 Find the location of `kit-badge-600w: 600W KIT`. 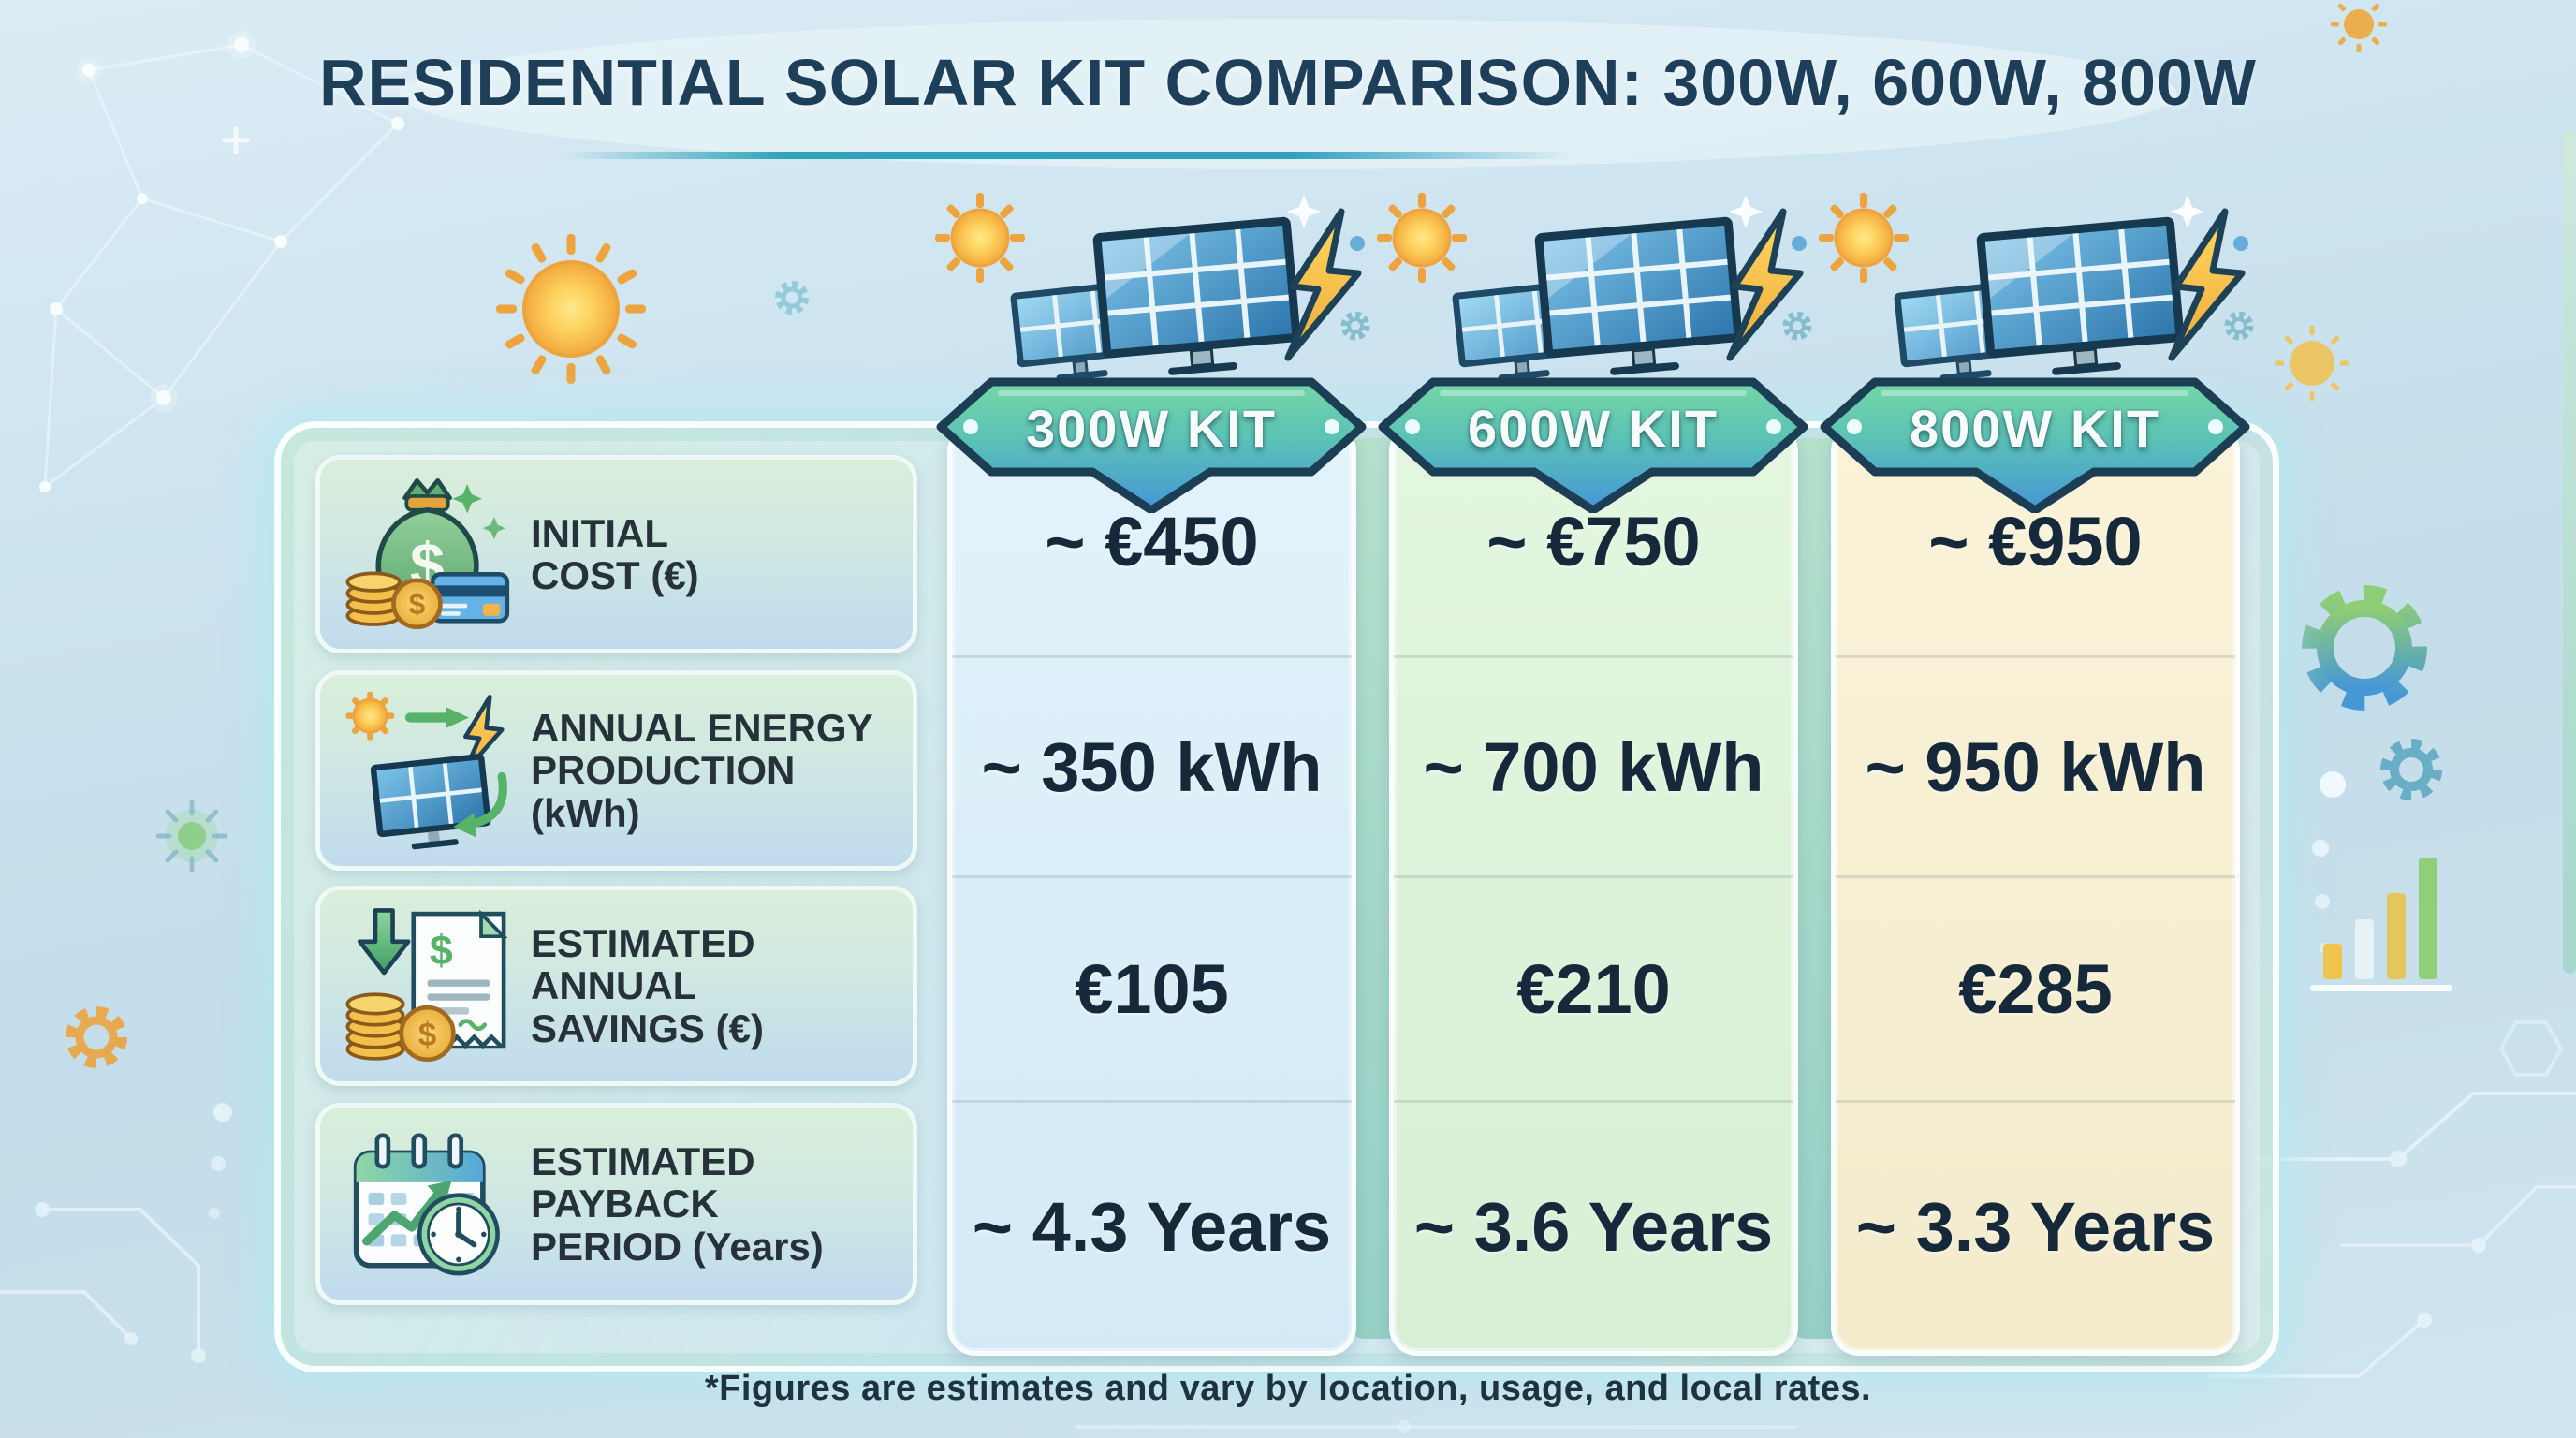

kit-badge-600w: 600W KIT is located at coordinates (1593, 443).